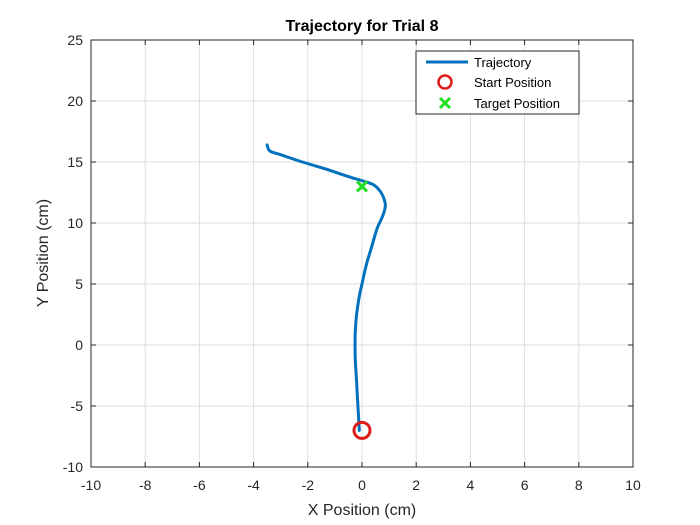  I want to click on series-layer, so click(326, 287).